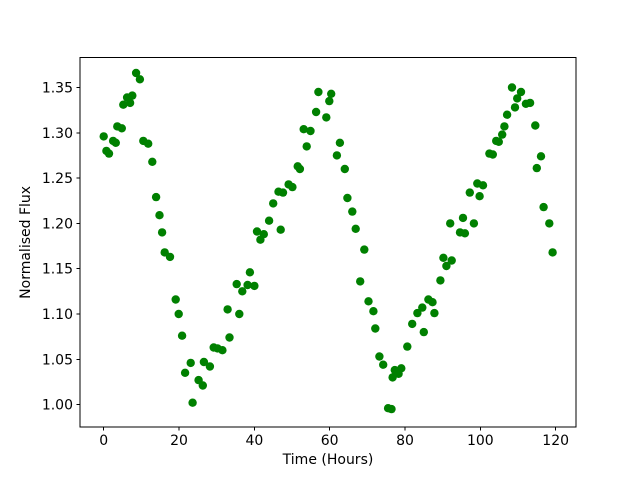 The width and height of the screenshot is (640, 480). What do you see at coordinates (103, 441) in the screenshot?
I see `x-tick-label: 0` at bounding box center [103, 441].